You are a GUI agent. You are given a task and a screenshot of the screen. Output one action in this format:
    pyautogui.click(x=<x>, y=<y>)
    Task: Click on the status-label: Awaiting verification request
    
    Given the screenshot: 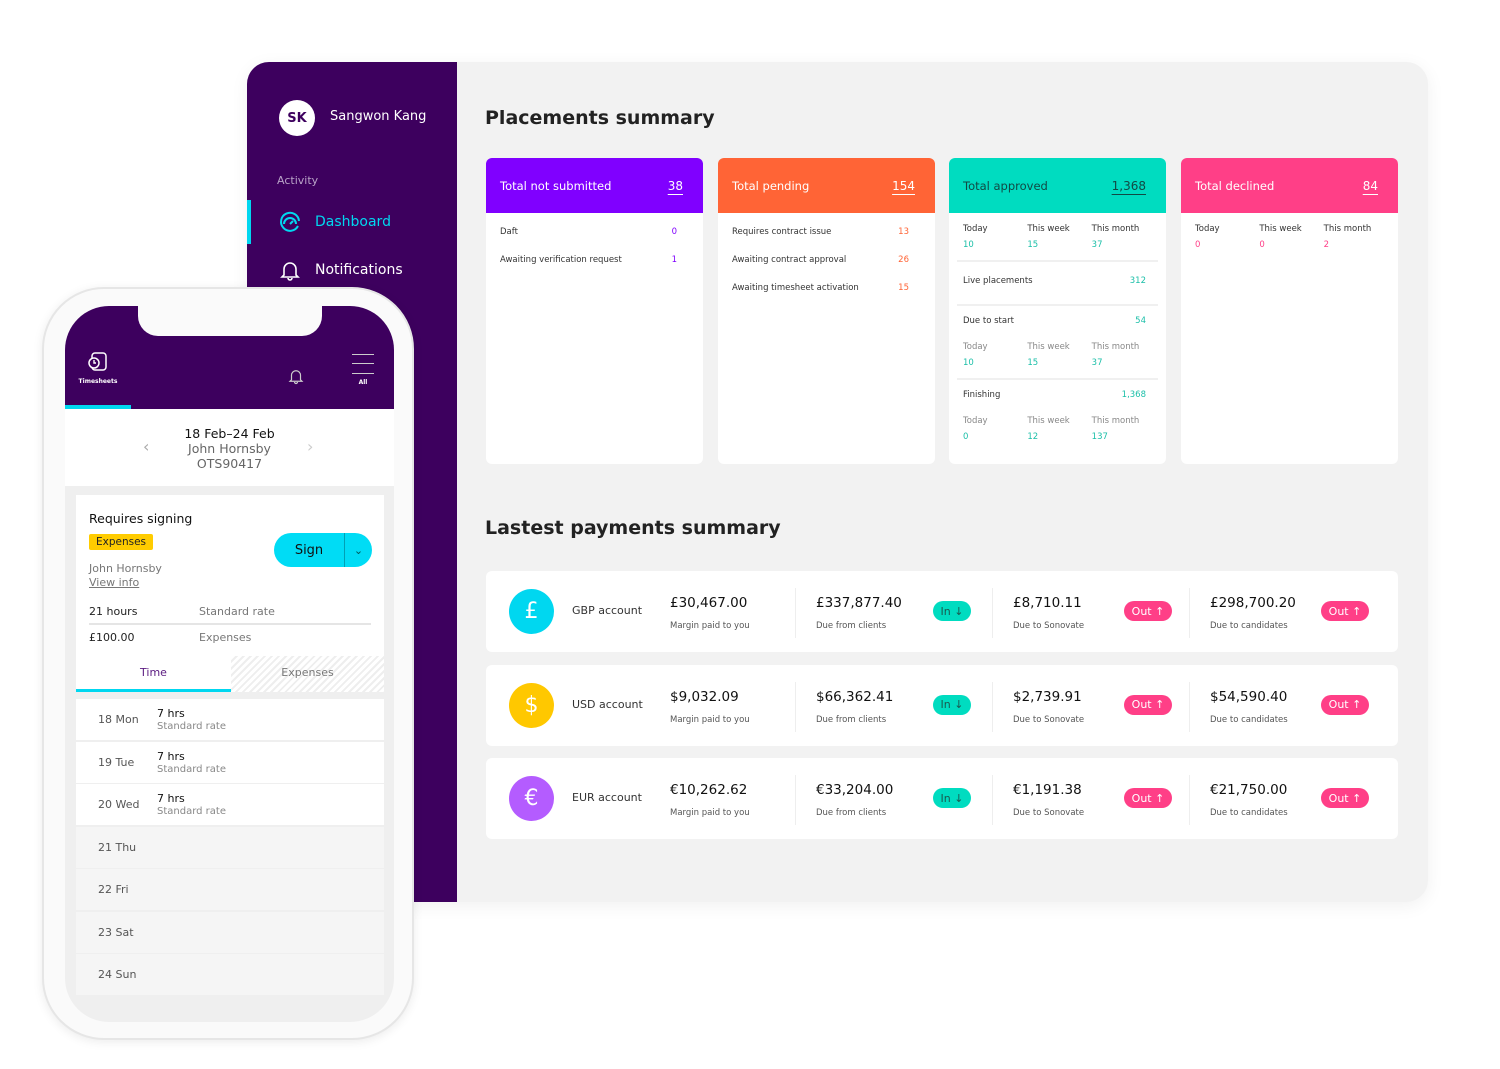 What is the action you would take?
    pyautogui.click(x=561, y=260)
    